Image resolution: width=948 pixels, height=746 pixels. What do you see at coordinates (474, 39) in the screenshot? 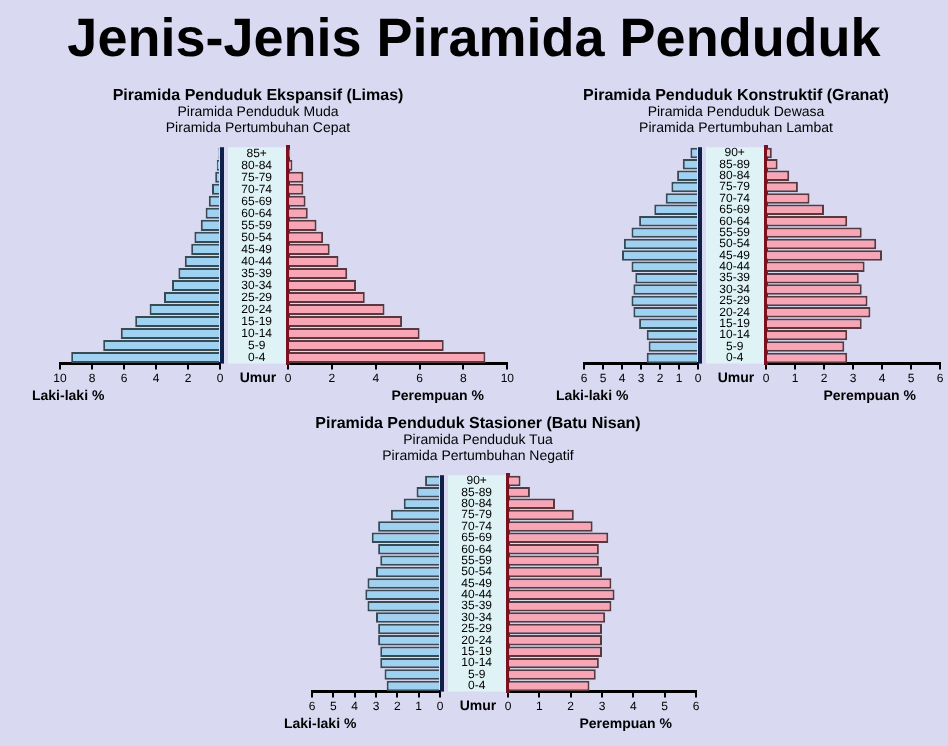
I see `text: Jenis-Jenis Piramida Penduduk` at bounding box center [474, 39].